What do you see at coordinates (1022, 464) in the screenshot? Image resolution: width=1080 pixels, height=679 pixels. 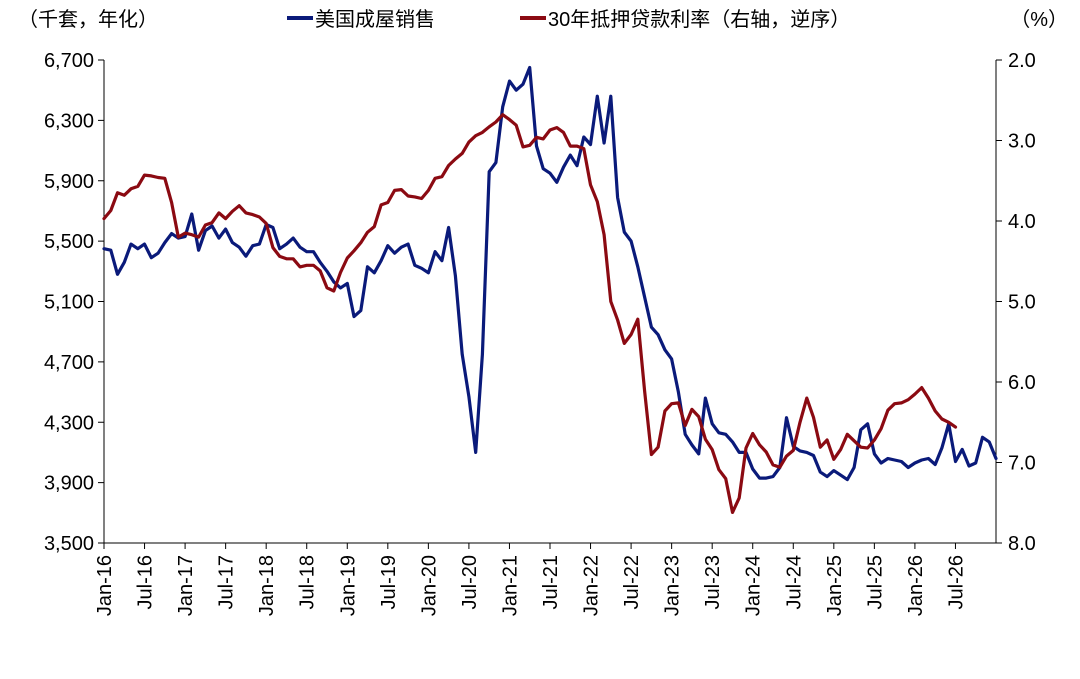 I see `right-tick-label: 7.0` at bounding box center [1022, 464].